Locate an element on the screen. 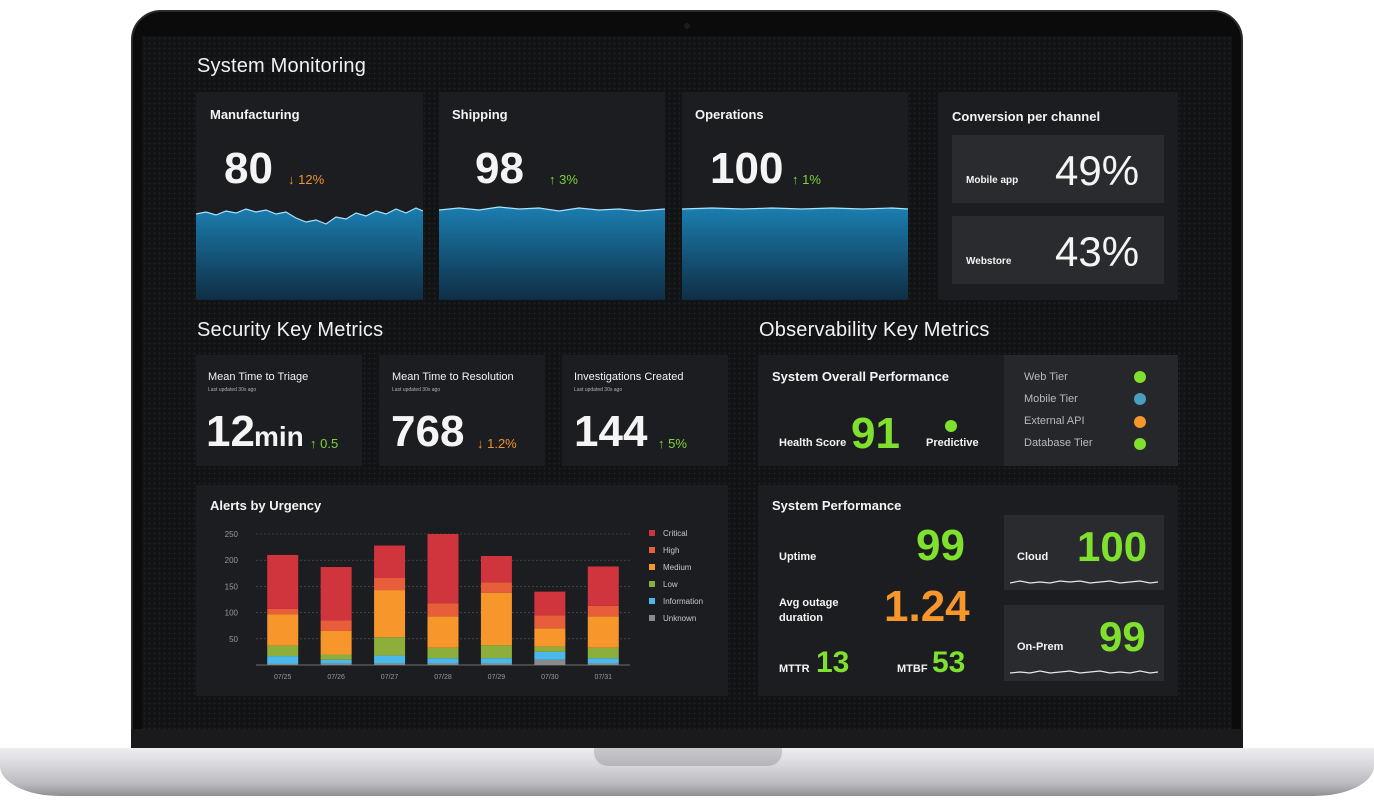 The width and height of the screenshot is (1374, 810). y-tick-label: 200 is located at coordinates (232, 560).